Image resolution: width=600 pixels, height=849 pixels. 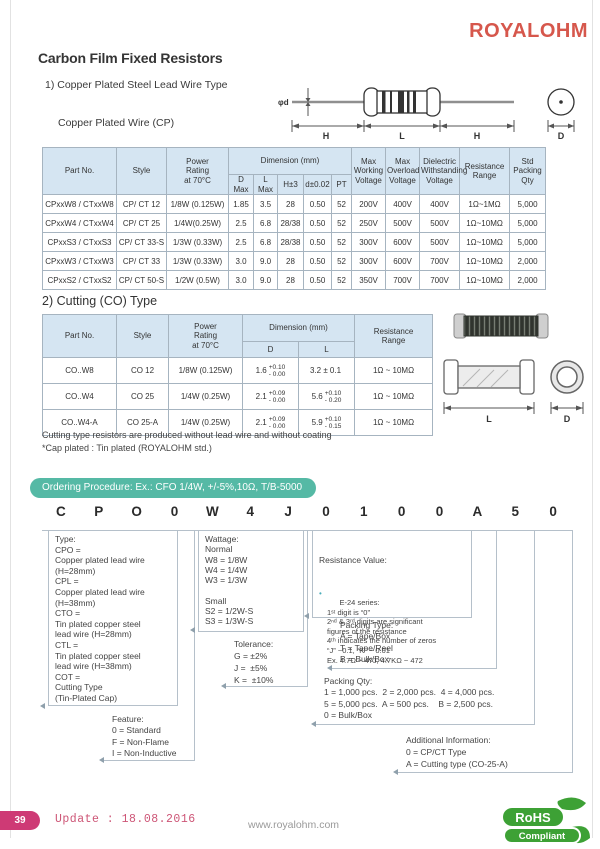 I want to click on cell: CO..W4-A, so click(x=79, y=422).